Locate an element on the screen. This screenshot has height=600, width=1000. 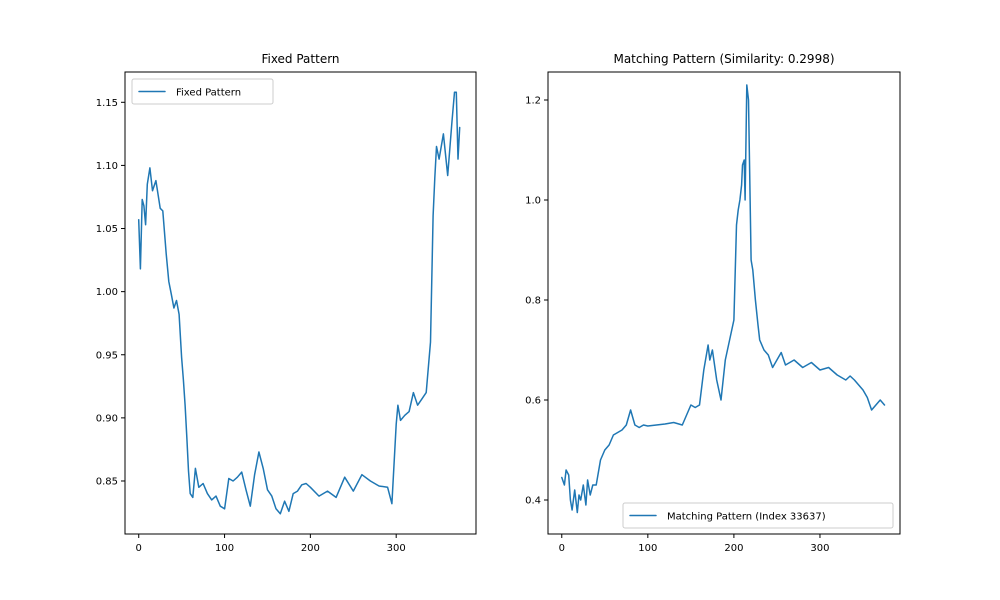
legend: Matching Pattern (Index 33637) is located at coordinates (758, 515).